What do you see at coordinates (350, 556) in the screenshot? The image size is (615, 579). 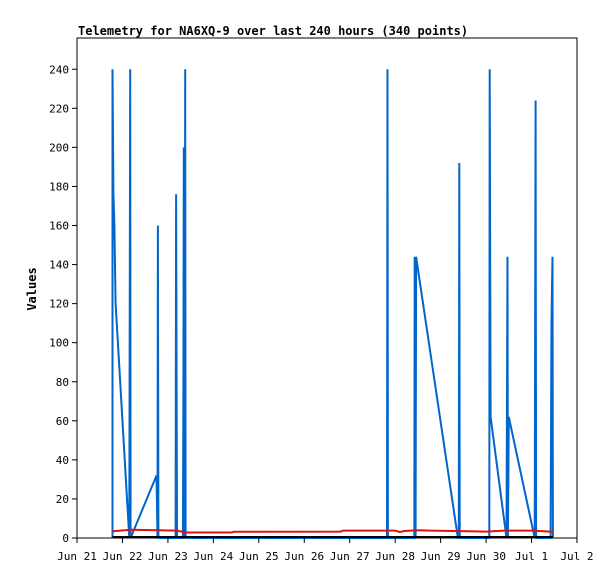 I see `x-tick-label: Jun 27` at bounding box center [350, 556].